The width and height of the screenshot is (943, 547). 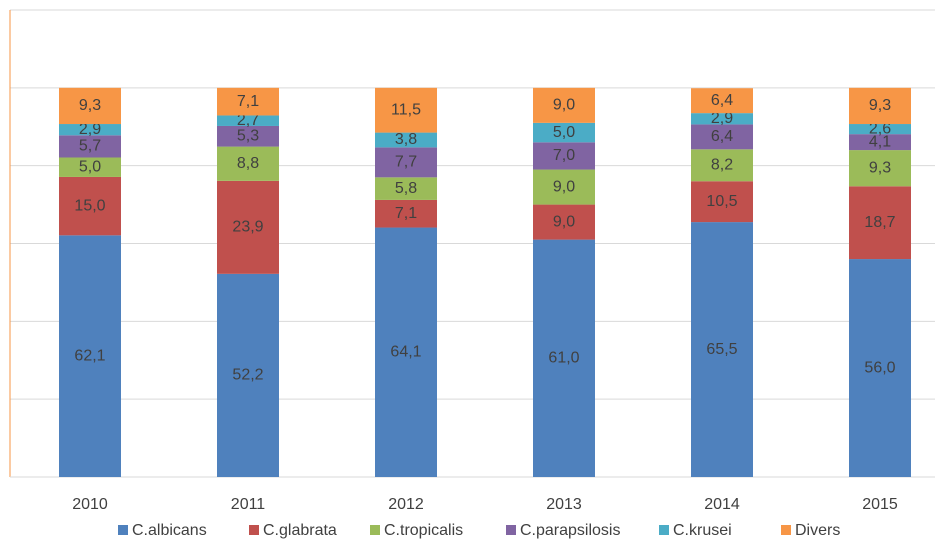 I want to click on data-label: 64,1, so click(x=405, y=351).